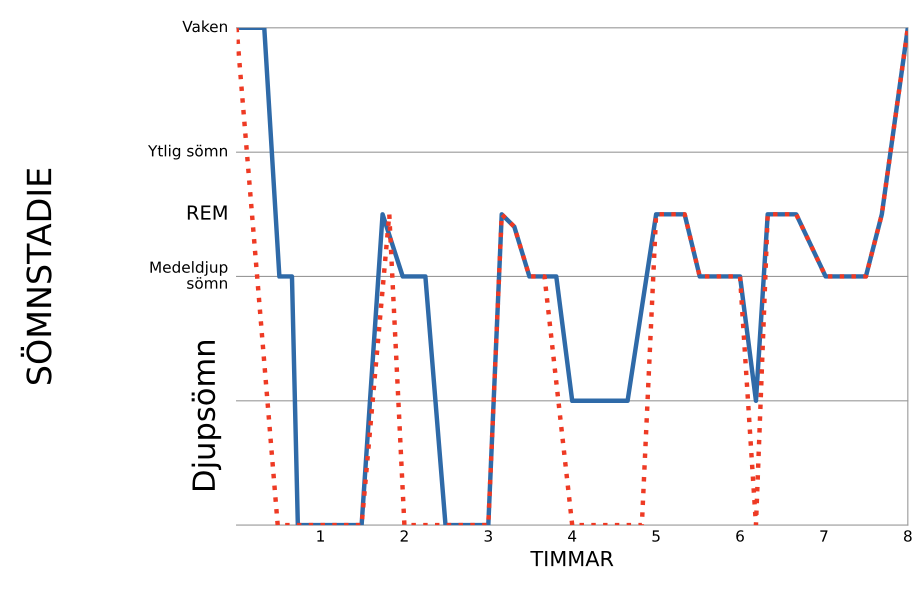 The width and height of the screenshot is (917, 592). What do you see at coordinates (187, 152) in the screenshot?
I see `ref-line-label: Ytlig sömn` at bounding box center [187, 152].